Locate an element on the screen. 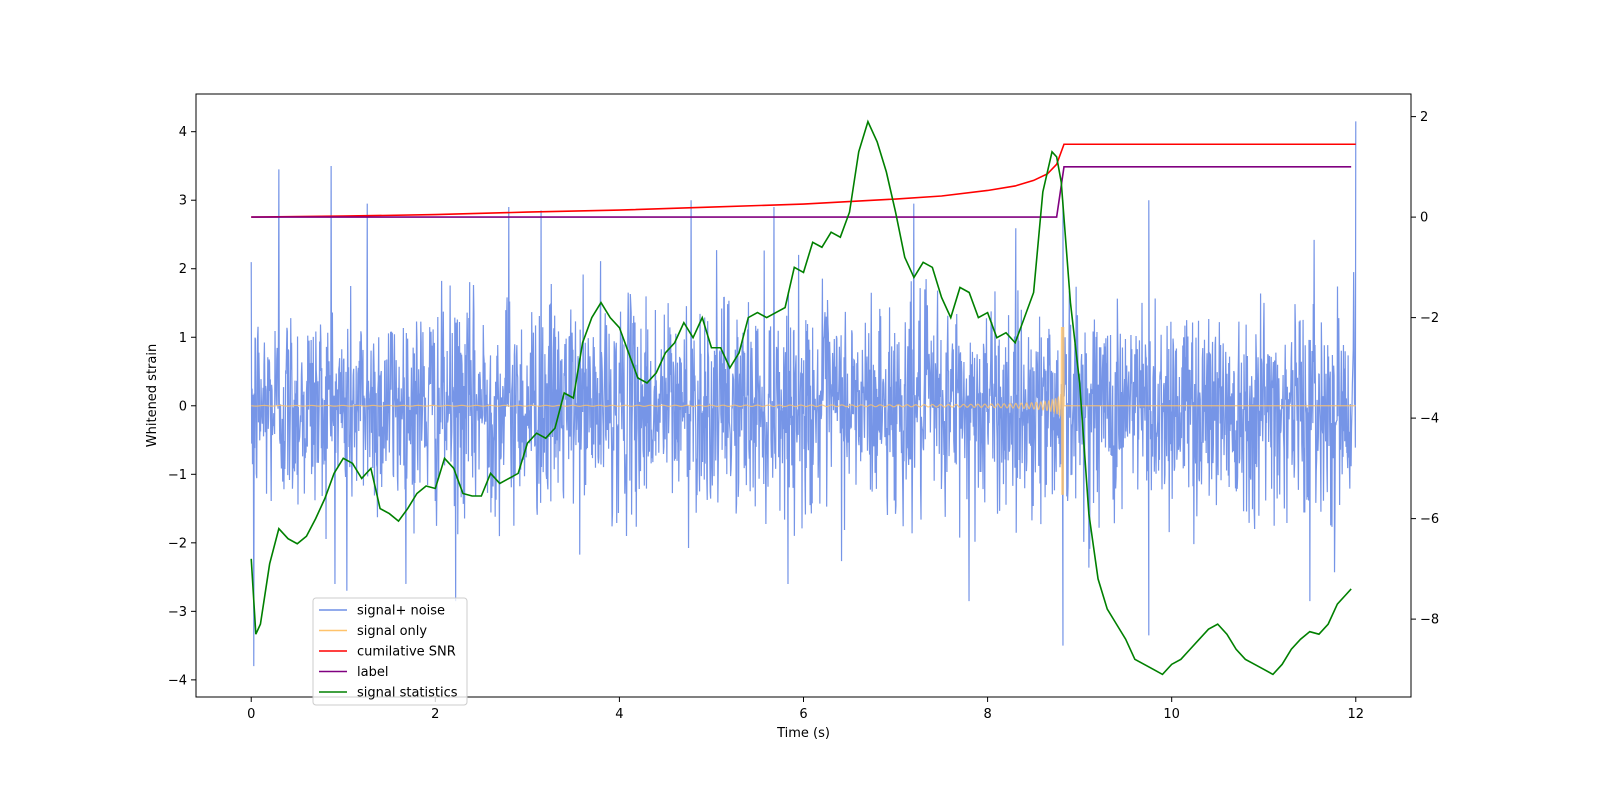 This screenshot has width=1600, height=800. x-tick-label: 8 is located at coordinates (987, 714).